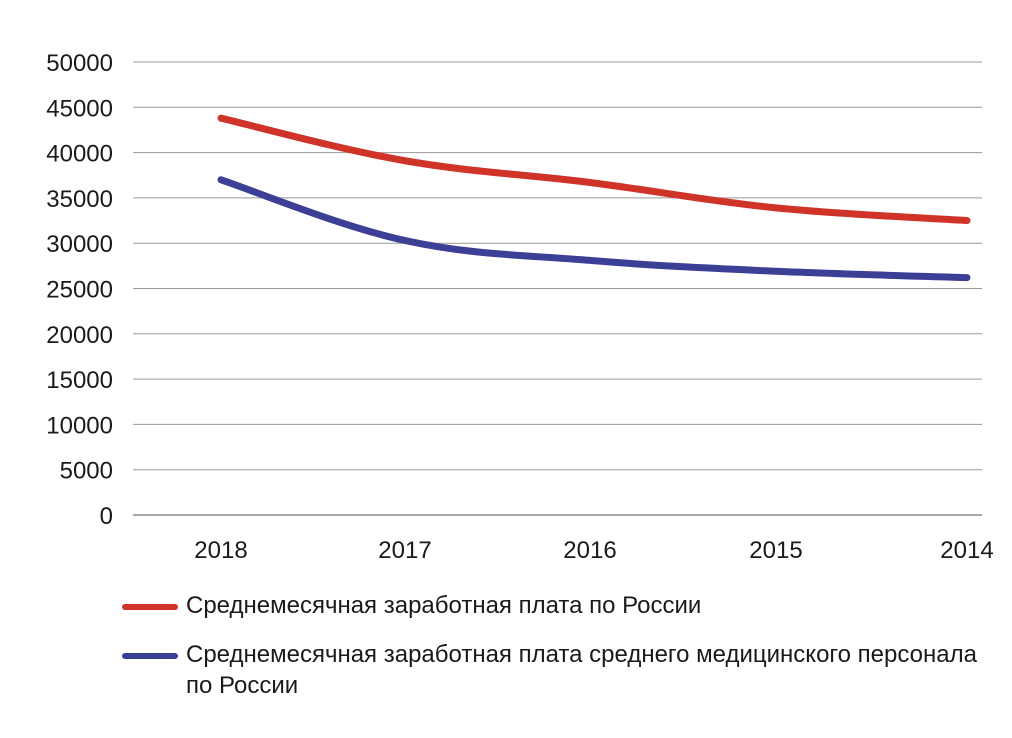 The image size is (1012, 738). What do you see at coordinates (220, 550) in the screenshot?
I see `x-tick-label: 2018` at bounding box center [220, 550].